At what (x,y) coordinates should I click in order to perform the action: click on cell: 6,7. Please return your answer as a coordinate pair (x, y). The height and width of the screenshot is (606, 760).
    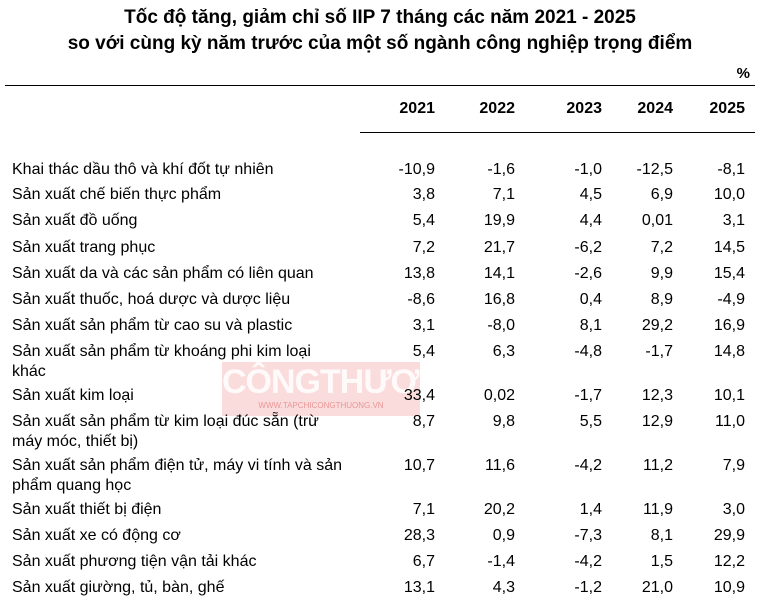
    Looking at the image, I should click on (423, 561).